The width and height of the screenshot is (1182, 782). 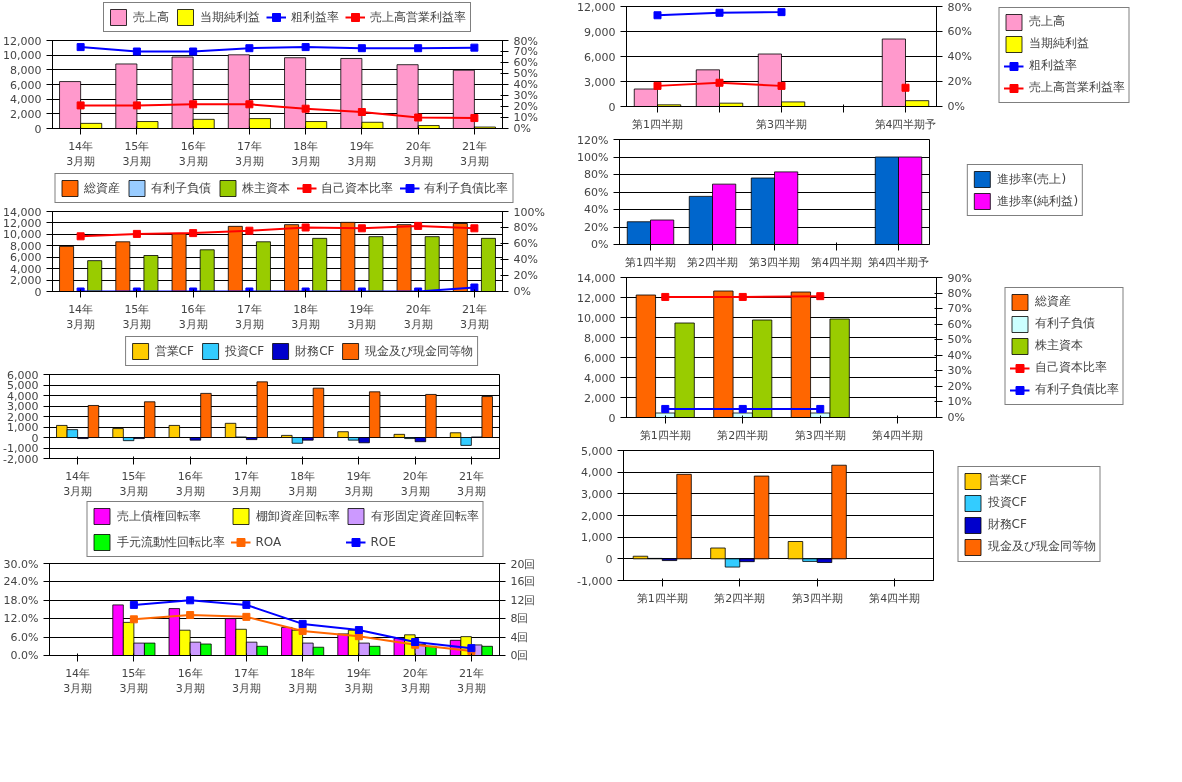 I want to click on x-tick-label: 第1四半期, so click(x=657, y=124).